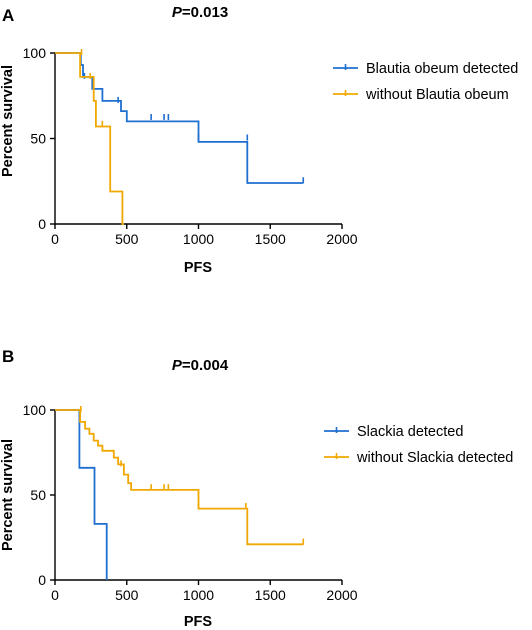 The image size is (532, 630). Describe the element at coordinates (8, 15) in the screenshot. I see `panel-label: A` at that location.